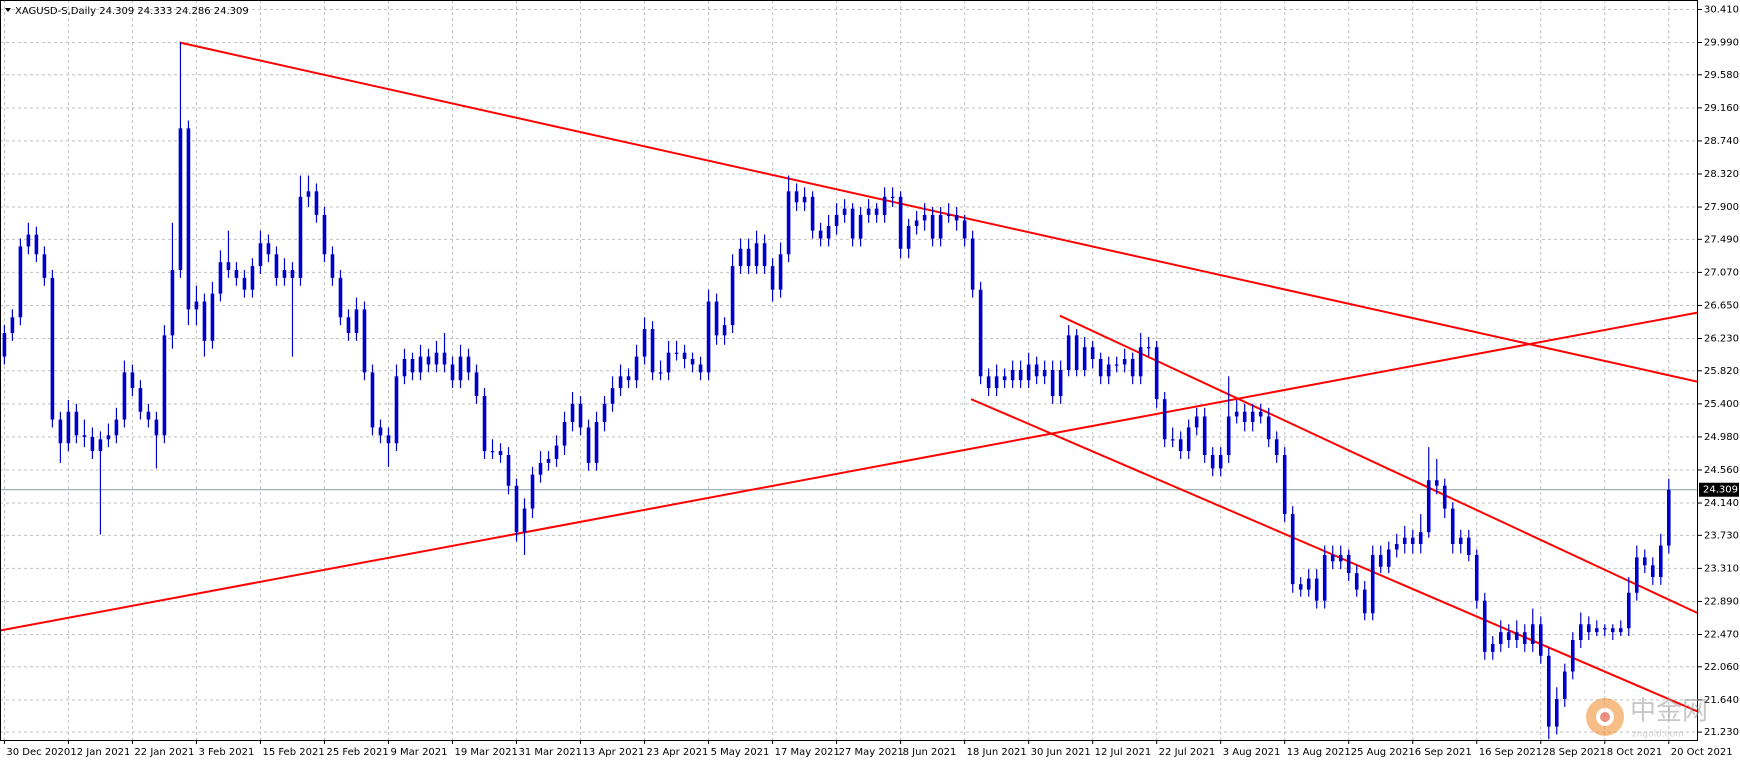 The width and height of the screenshot is (1740, 762). What do you see at coordinates (1721, 601) in the screenshot?
I see `y-tick-label: 22.890` at bounding box center [1721, 601].